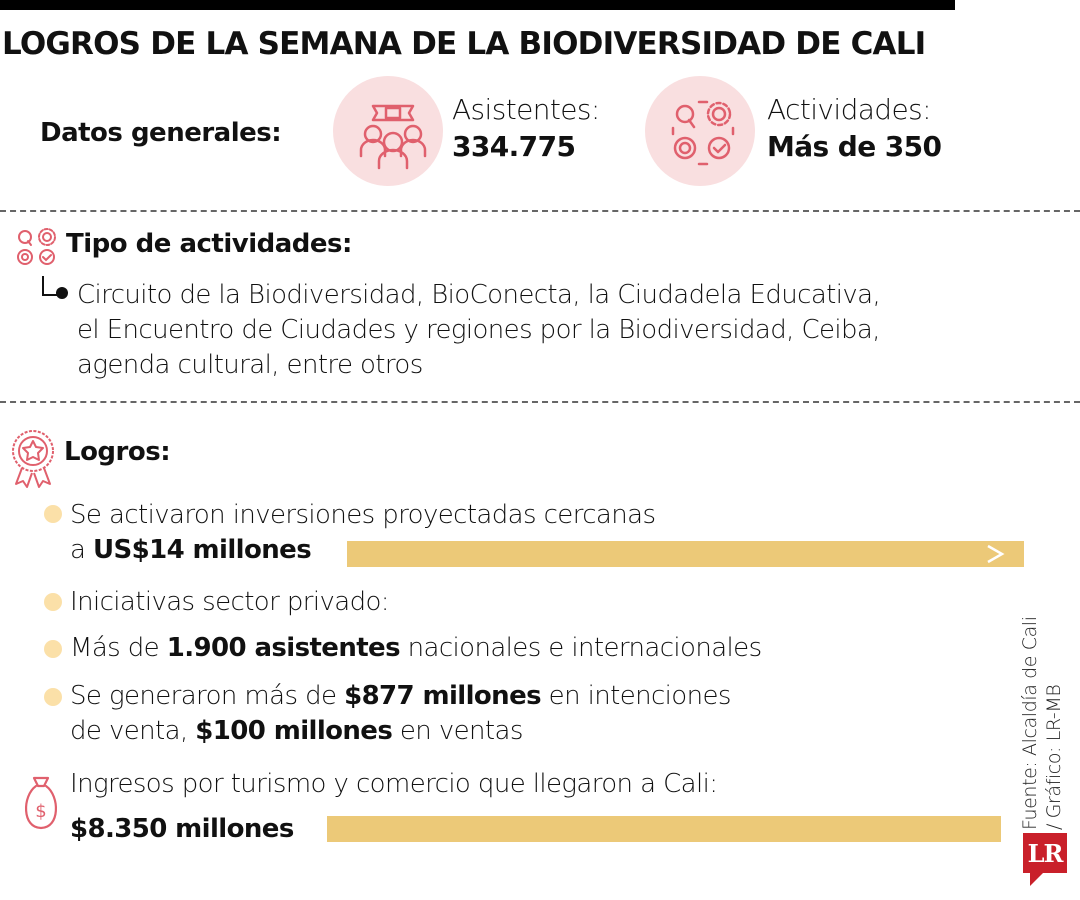  Describe the element at coordinates (996, 554) in the screenshot. I see `arrow-right-icon` at that location.